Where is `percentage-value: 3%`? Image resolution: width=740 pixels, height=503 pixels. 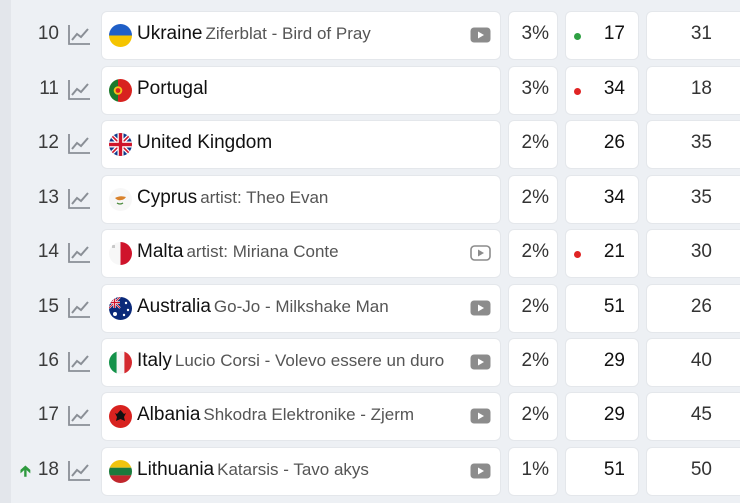
percentage-value: 3% is located at coordinates (535, 33).